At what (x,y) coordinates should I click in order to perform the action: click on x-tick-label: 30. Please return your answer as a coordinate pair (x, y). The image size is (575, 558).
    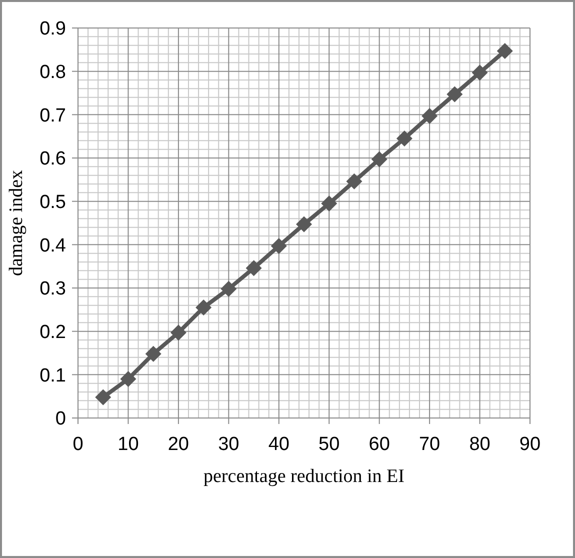
    Looking at the image, I should click on (229, 444).